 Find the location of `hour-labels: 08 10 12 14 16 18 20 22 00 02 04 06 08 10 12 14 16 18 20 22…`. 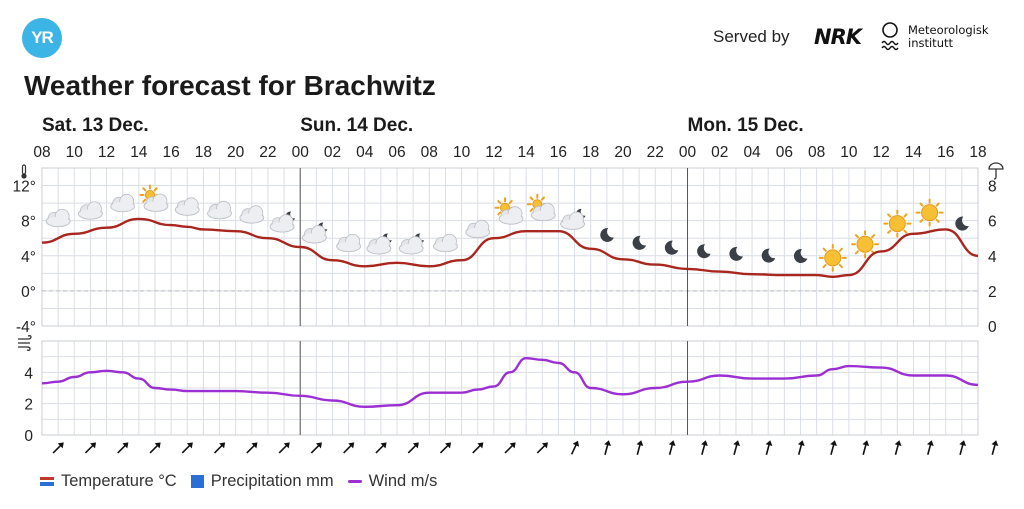

hour-labels: 08 10 12 14 16 18 20 22 00 02 04 06 08 10 12 14 16 18 20 22… is located at coordinates (509, 152).